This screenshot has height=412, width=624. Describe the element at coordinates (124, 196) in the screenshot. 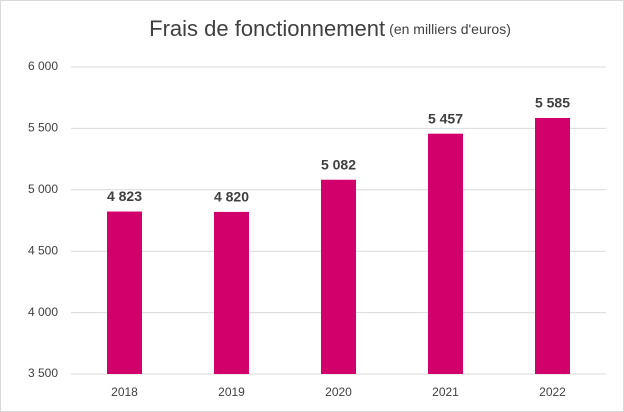

I see `value-label: 4 823` at that location.